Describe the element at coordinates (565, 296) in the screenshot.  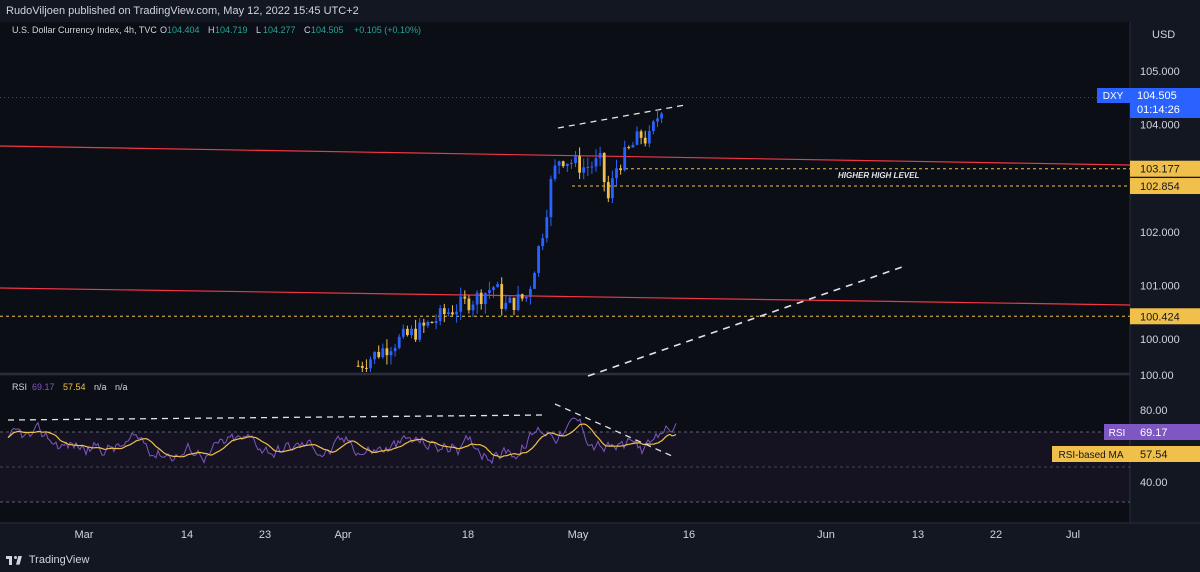
I see `lower-trend-line` at that location.